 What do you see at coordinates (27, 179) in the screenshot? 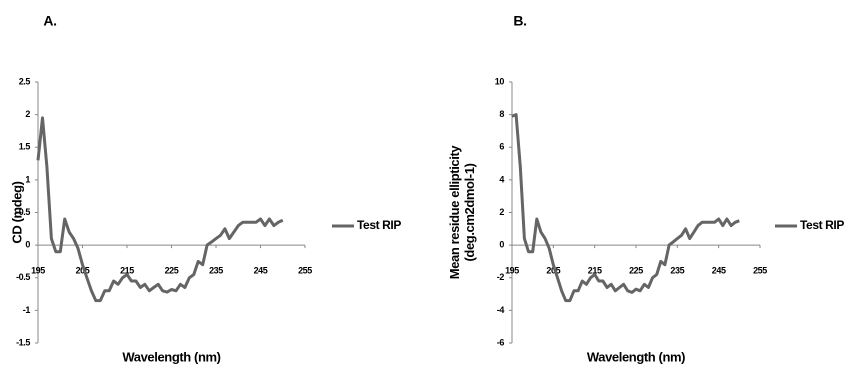
I see `y-tick-label: 1` at bounding box center [27, 179].